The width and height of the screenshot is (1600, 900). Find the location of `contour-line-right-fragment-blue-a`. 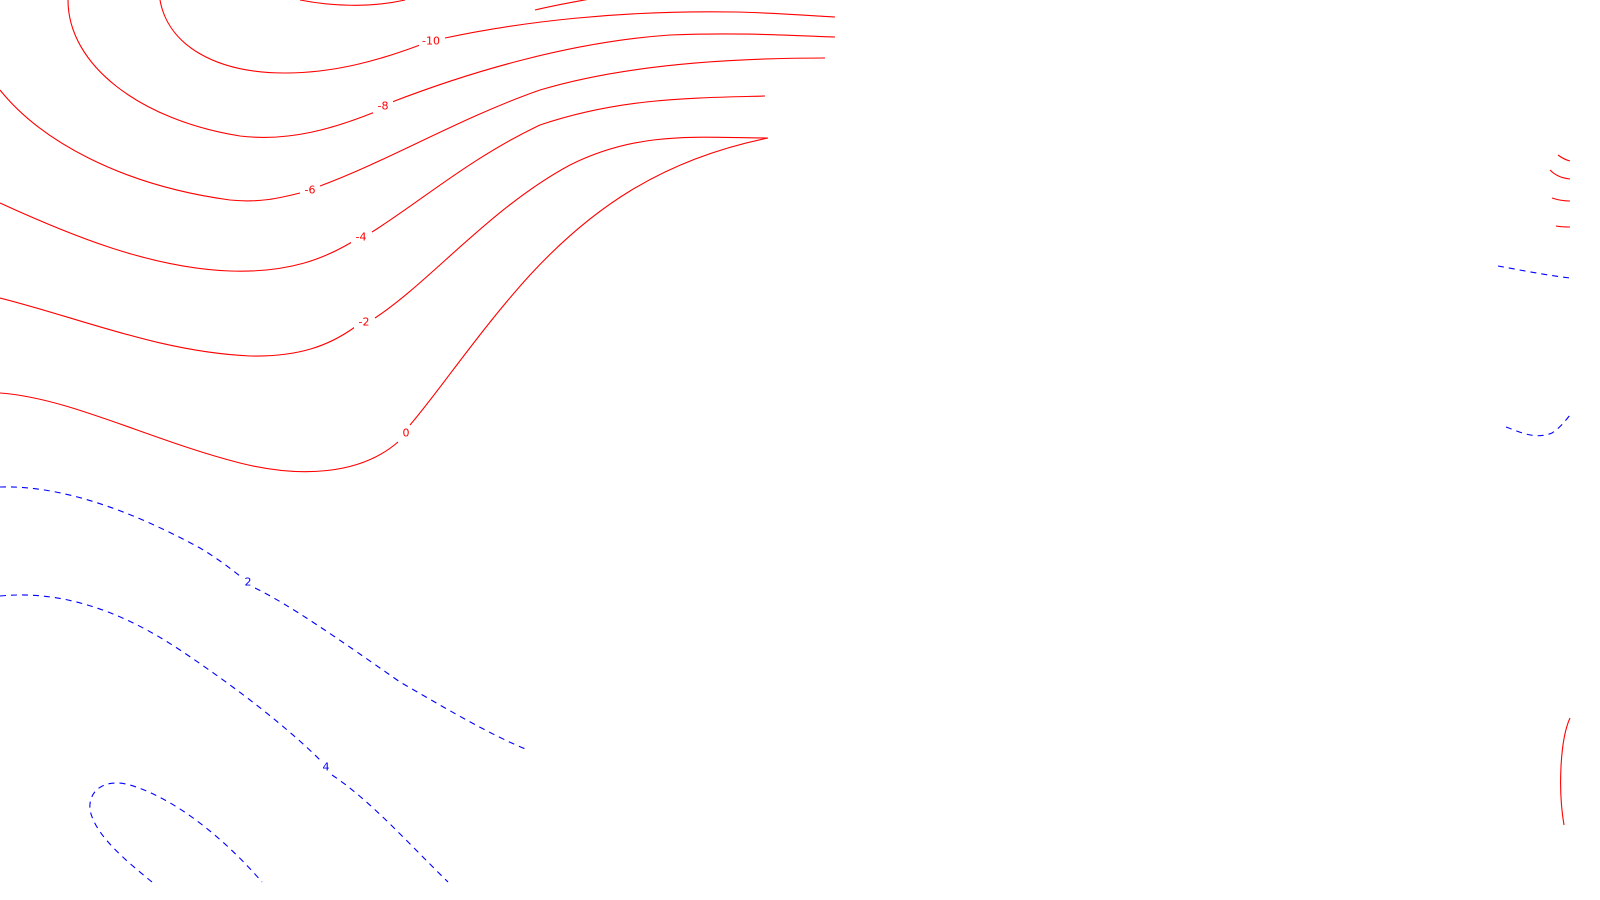

contour-line-right-fragment-blue-a is located at coordinates (1534, 272).